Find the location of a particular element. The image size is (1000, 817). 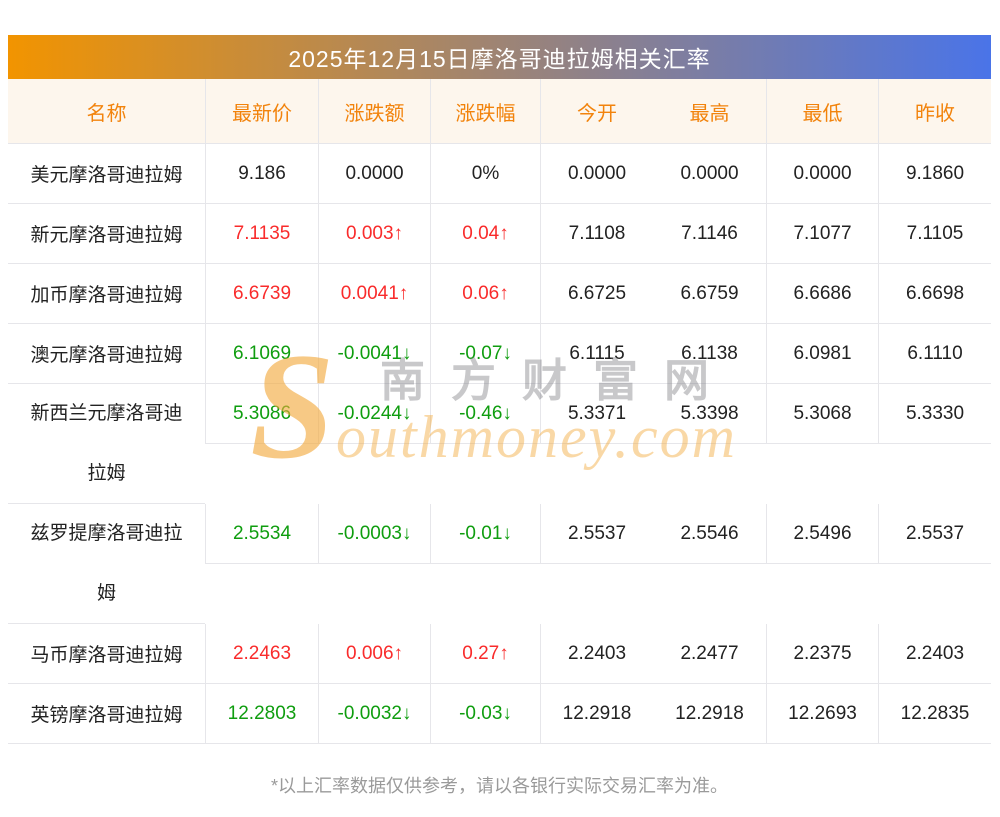

change-cell: 0.0041↑ is located at coordinates (374, 294).